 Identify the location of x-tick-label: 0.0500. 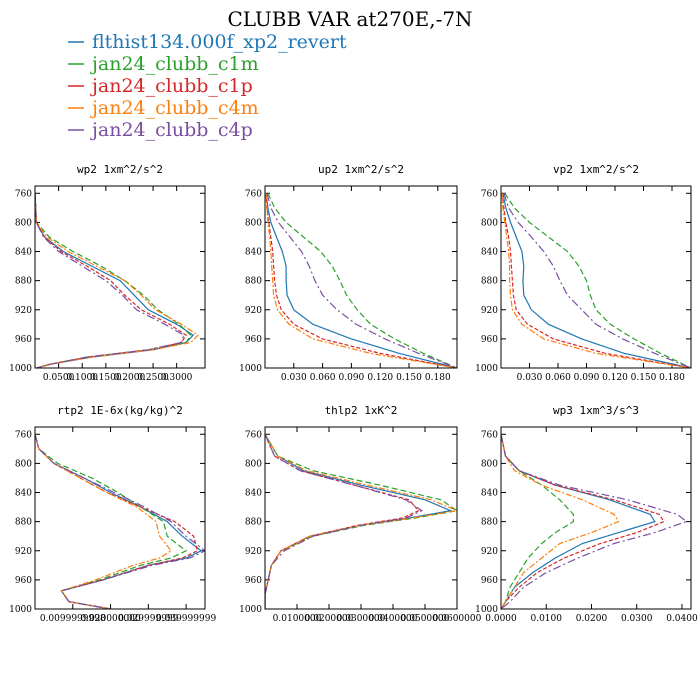
(59, 378).